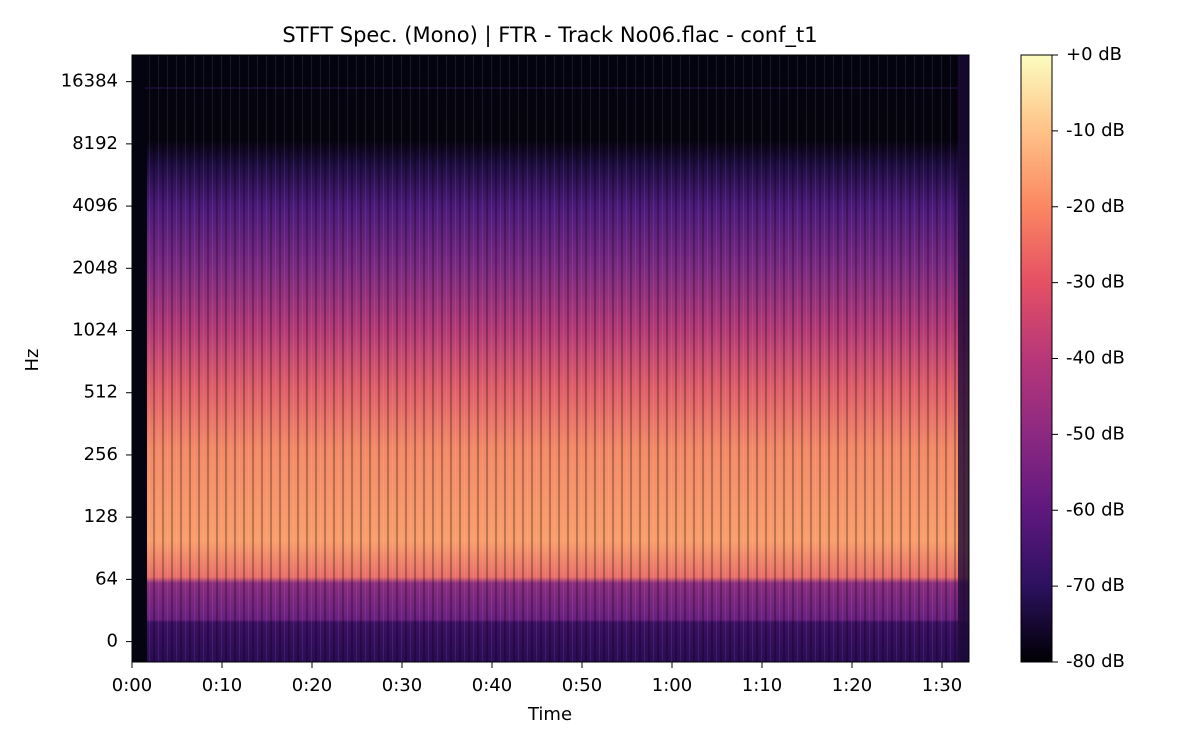 The image size is (1200, 750). I want to click on y-tick-label: 16384, so click(89, 81).